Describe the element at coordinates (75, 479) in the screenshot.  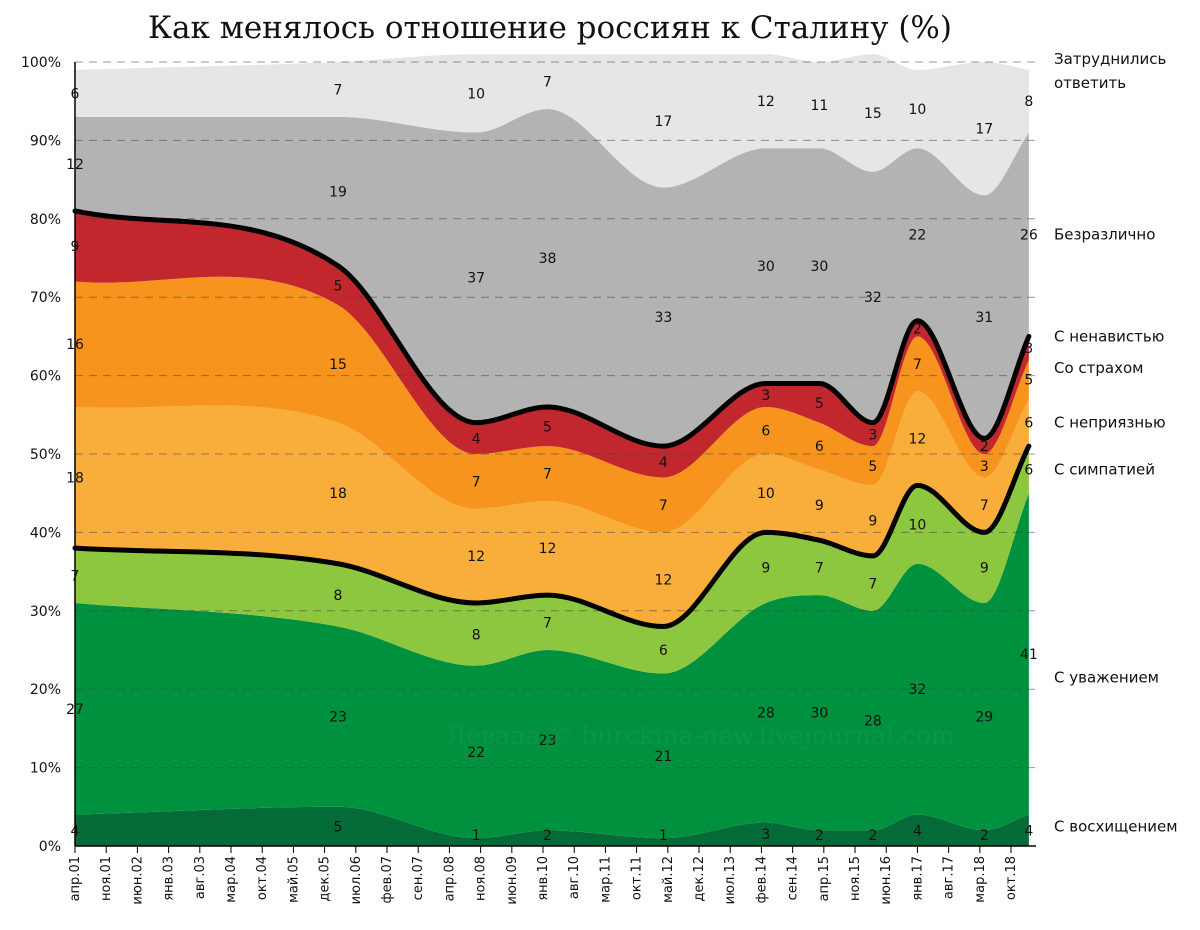
I see `data-label: 18` at that location.